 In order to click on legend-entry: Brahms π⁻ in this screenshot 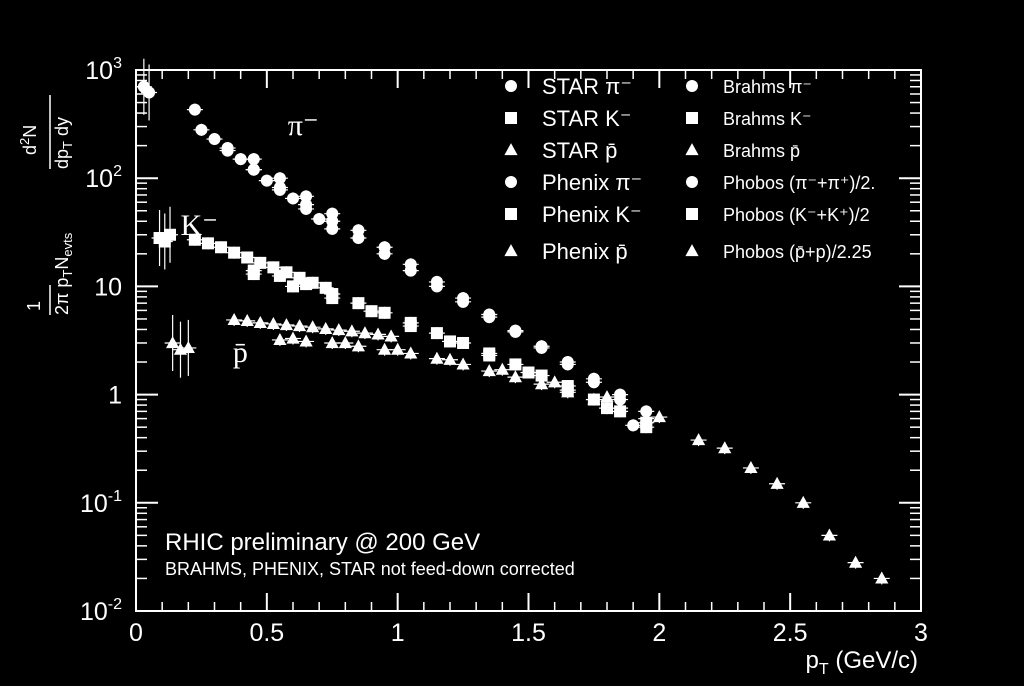, I will do `click(749, 87)`.